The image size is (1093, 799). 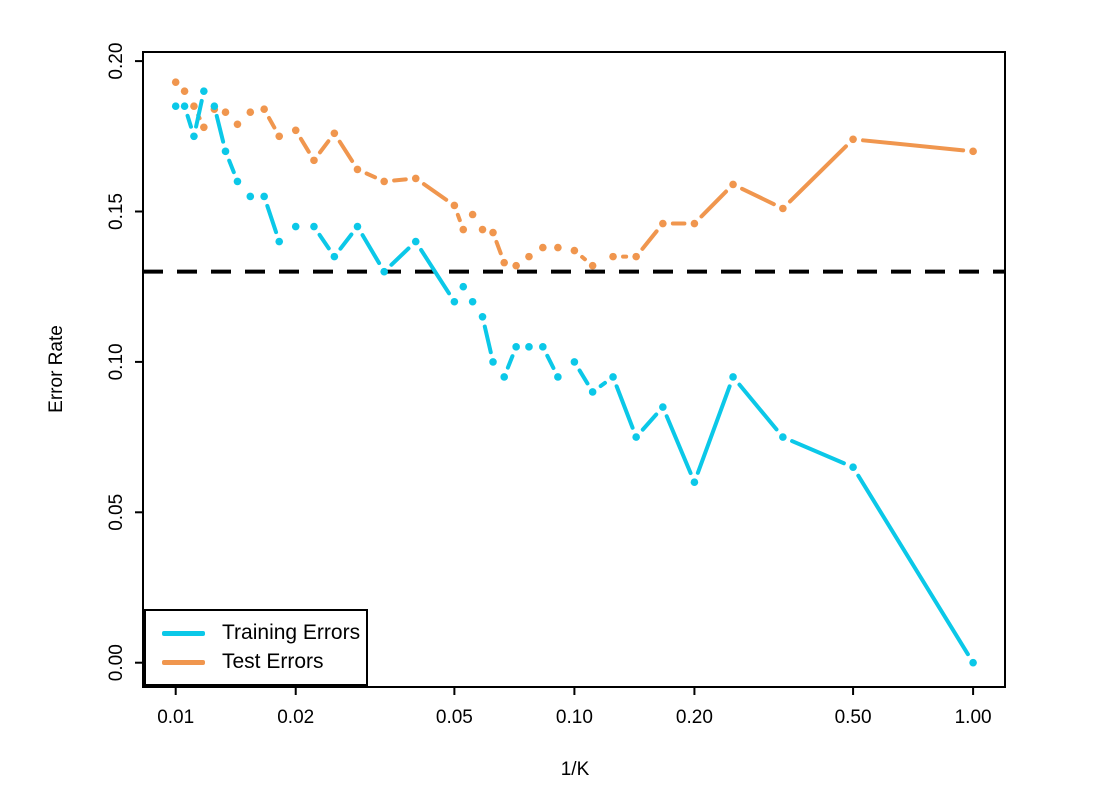 What do you see at coordinates (116, 211) in the screenshot?
I see `y-axis-tick-label: 0.15` at bounding box center [116, 211].